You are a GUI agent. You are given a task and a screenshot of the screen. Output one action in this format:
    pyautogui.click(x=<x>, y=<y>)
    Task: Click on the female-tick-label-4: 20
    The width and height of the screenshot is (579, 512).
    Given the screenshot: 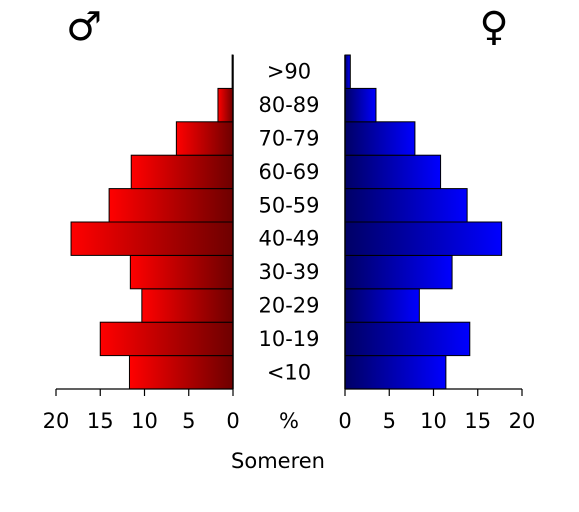 What is the action you would take?
    pyautogui.click(x=522, y=421)
    